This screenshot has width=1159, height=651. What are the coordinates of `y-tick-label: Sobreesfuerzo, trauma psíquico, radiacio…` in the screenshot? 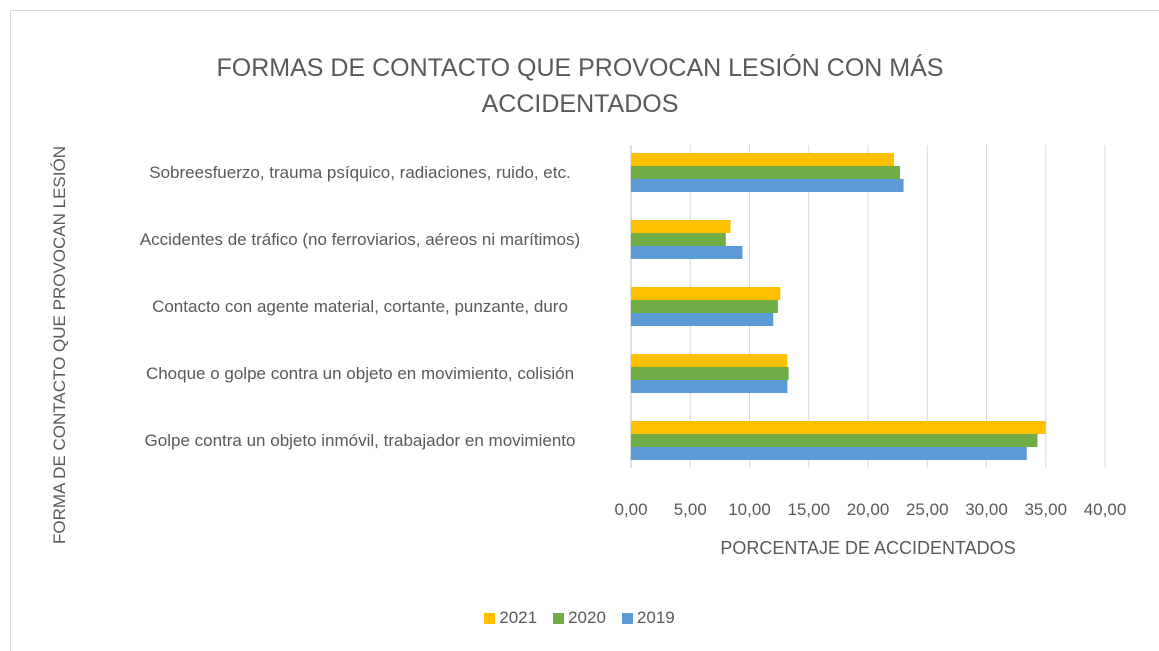 It's located at (360, 172).